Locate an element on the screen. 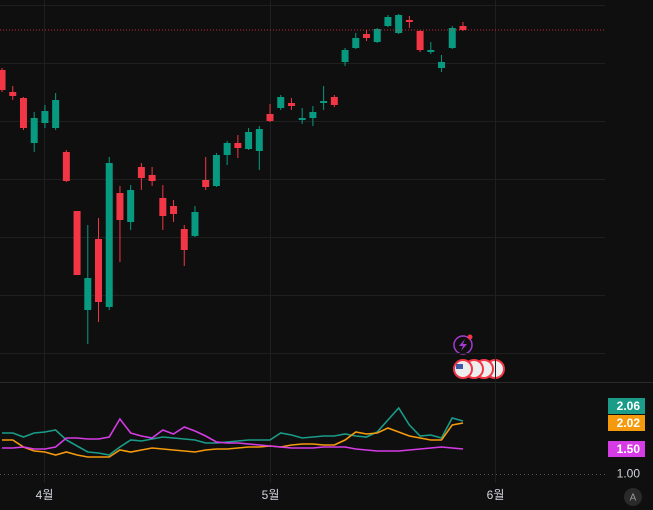 The width and height of the screenshot is (653, 510). y2-tick-label: 1.00 is located at coordinates (629, 474).